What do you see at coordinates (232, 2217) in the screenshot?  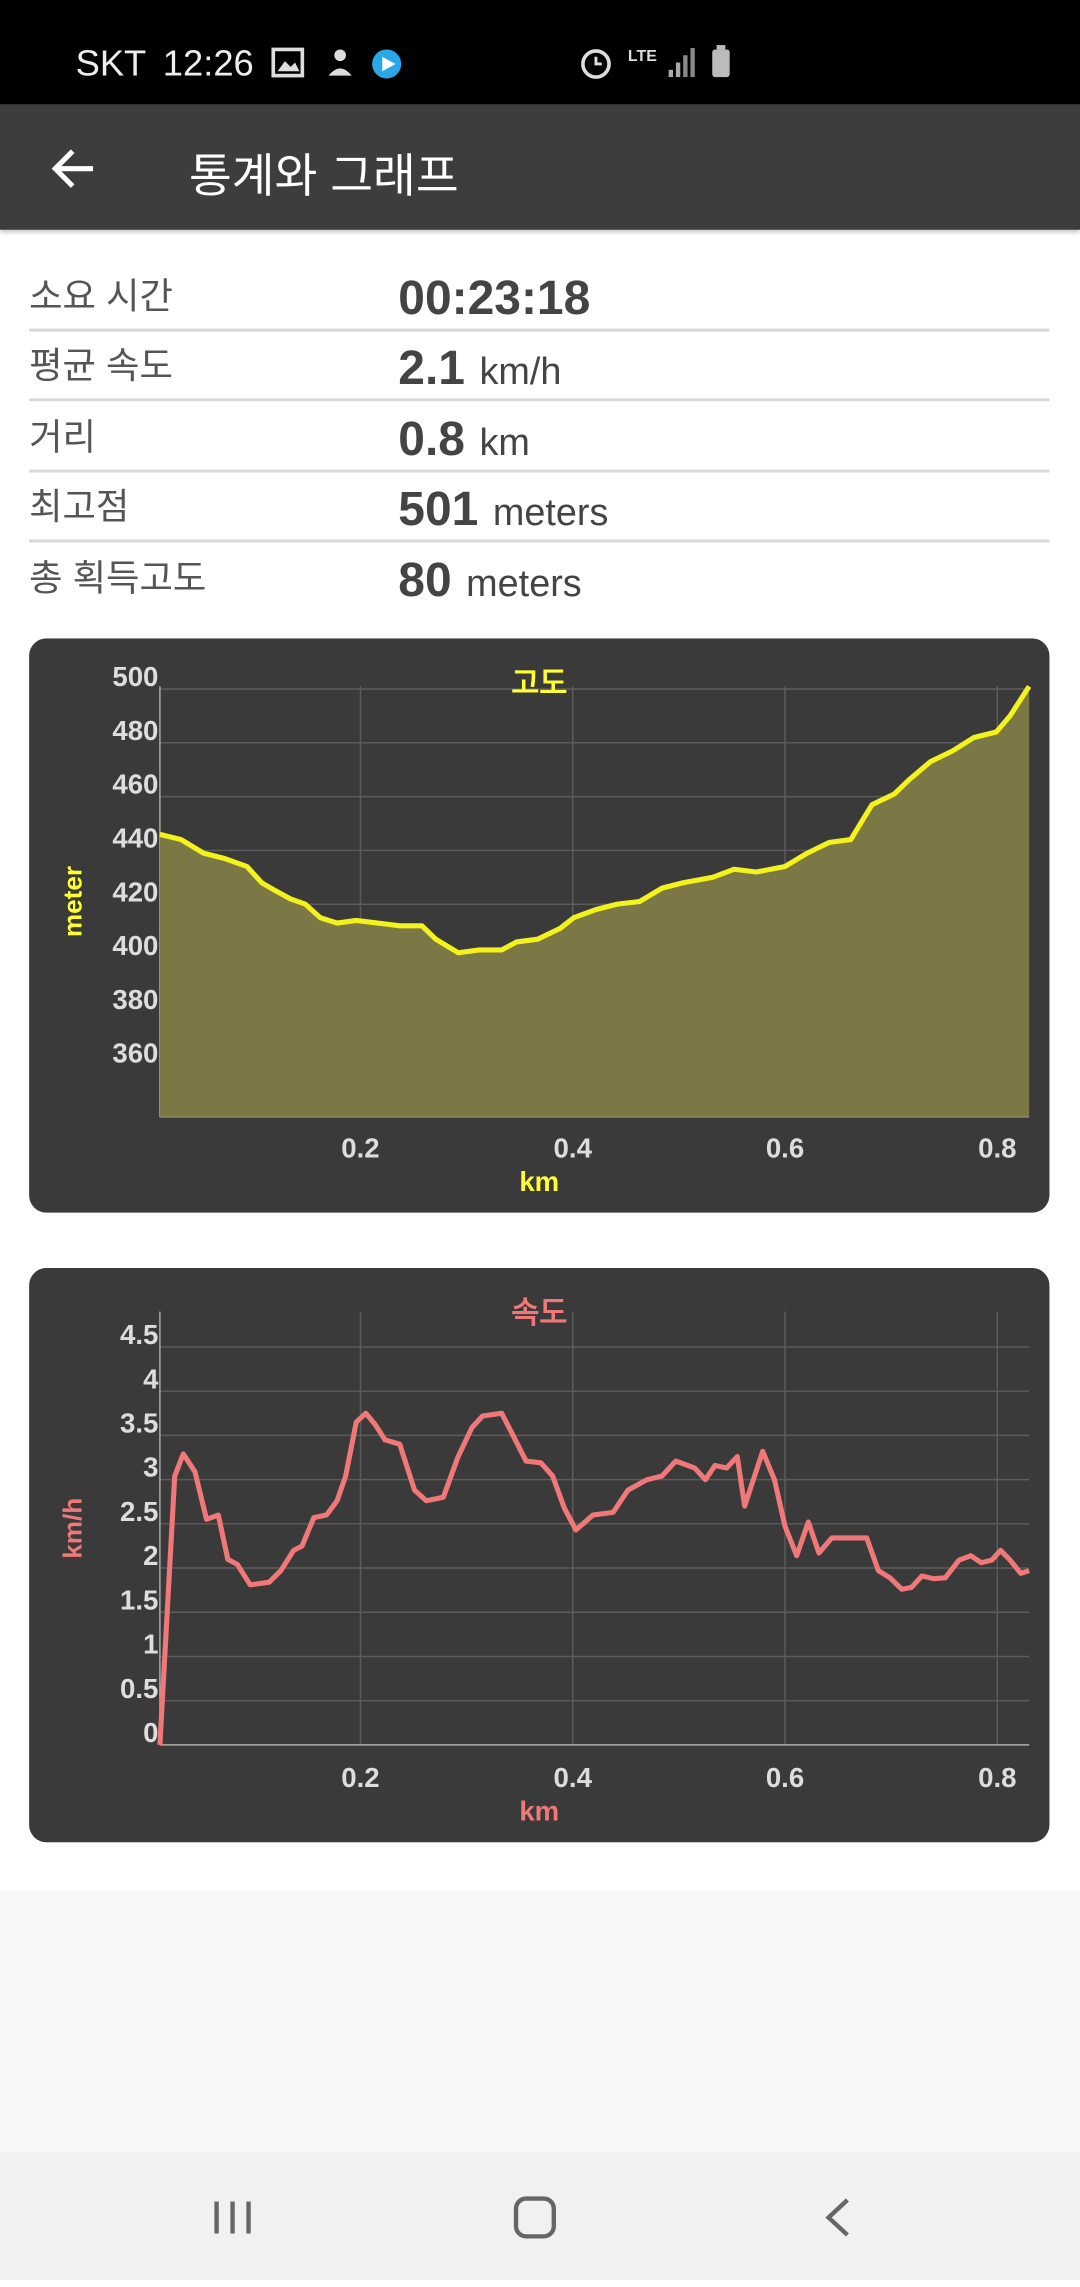 I see `recent-apps` at bounding box center [232, 2217].